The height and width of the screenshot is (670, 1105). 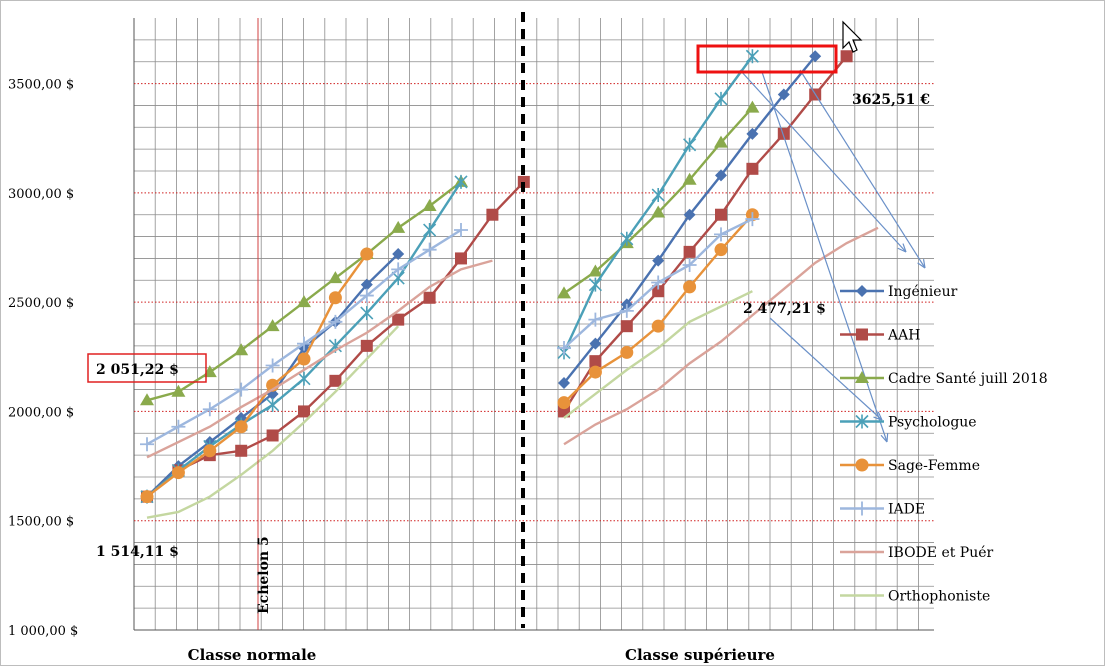 What do you see at coordinates (923, 292) in the screenshot?
I see `legend-label: Ingénieur` at bounding box center [923, 292].